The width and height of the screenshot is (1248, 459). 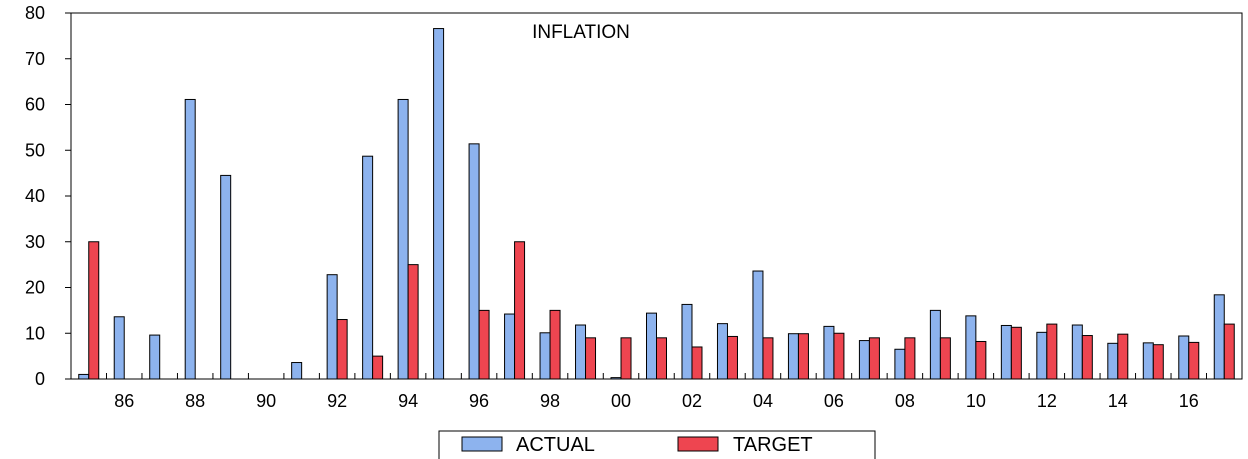 What do you see at coordinates (1047, 401) in the screenshot?
I see `x-tick-label: 12` at bounding box center [1047, 401].